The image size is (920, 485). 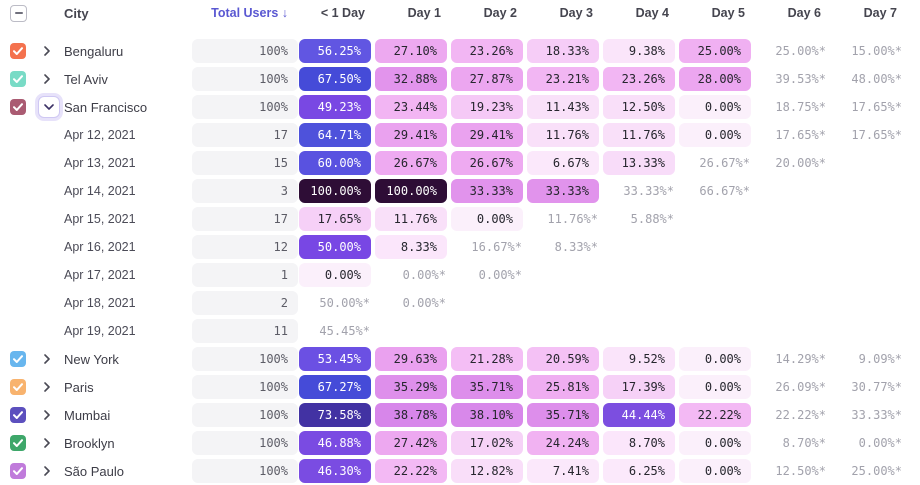 What do you see at coordinates (335, 135) in the screenshot?
I see `retention-cell: 64.71%` at bounding box center [335, 135].